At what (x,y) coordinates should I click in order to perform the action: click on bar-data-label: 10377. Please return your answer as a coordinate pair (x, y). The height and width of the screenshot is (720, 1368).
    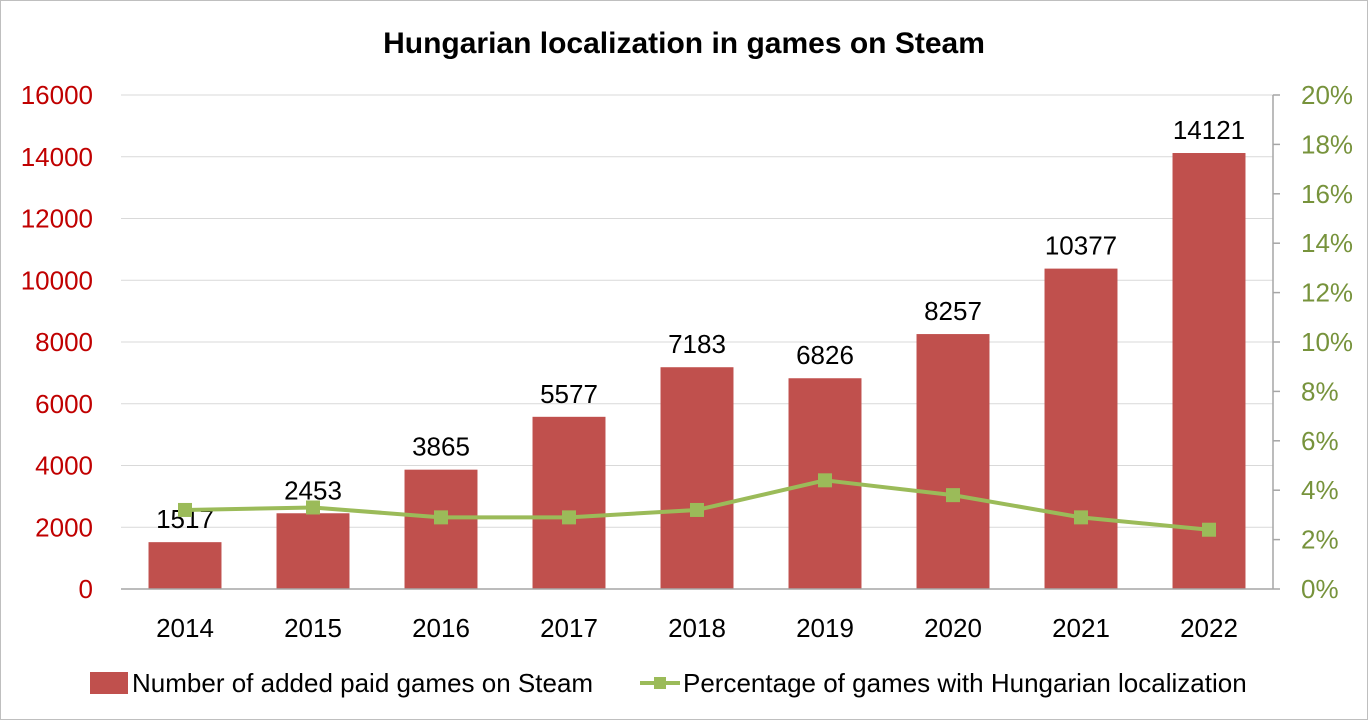
    Looking at the image, I should click on (1081, 246).